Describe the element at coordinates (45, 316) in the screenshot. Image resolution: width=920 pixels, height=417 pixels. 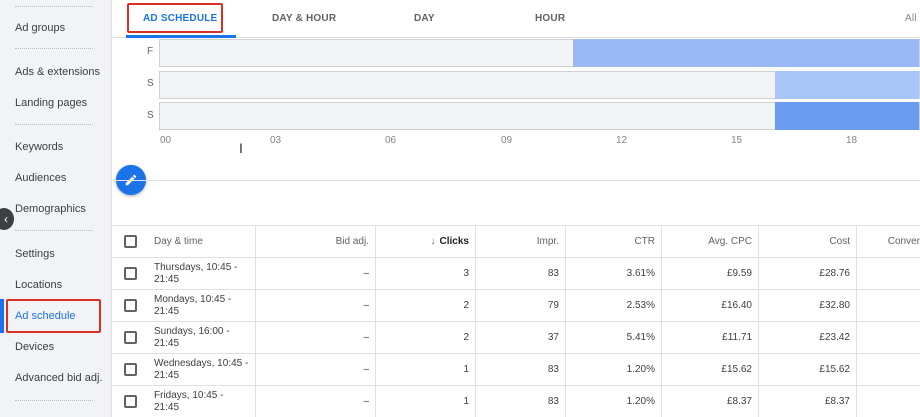
I see `sidebar-item-ad-schedule: Ad schedule` at that location.